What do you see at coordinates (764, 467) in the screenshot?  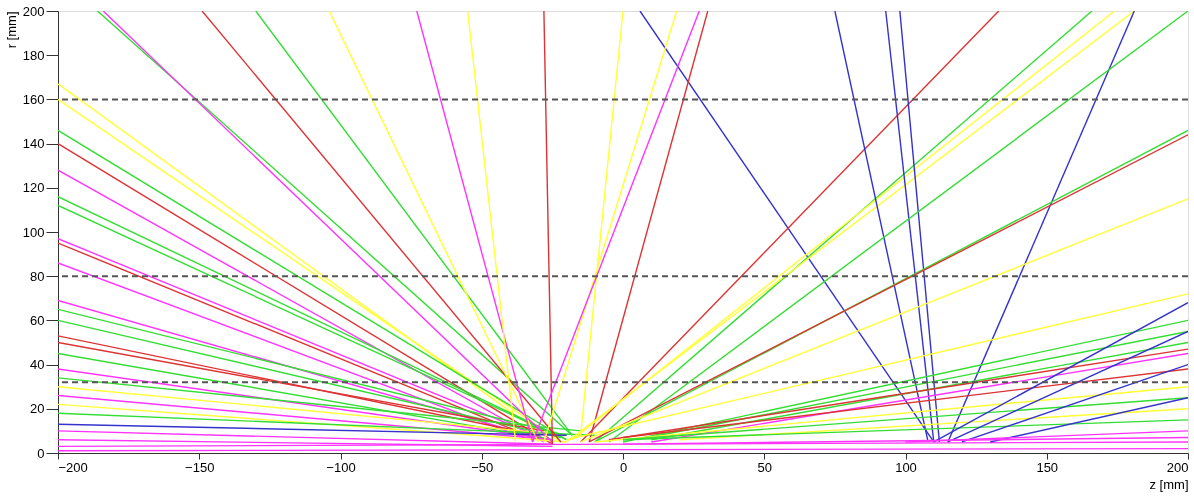 I see `x-tick-label: 50` at bounding box center [764, 467].